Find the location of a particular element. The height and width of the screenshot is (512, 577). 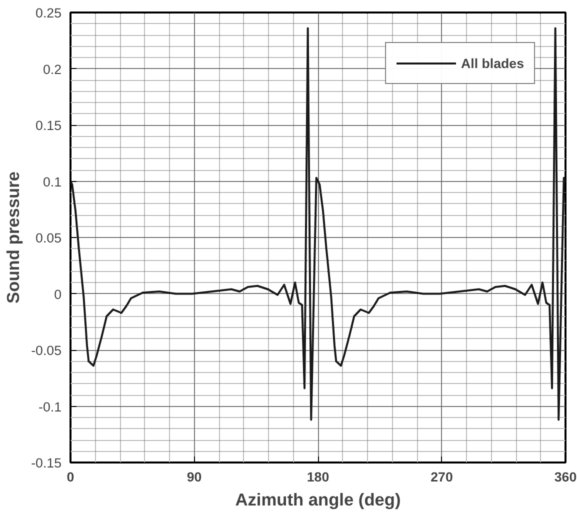

legend-label: All blades is located at coordinates (492, 63).